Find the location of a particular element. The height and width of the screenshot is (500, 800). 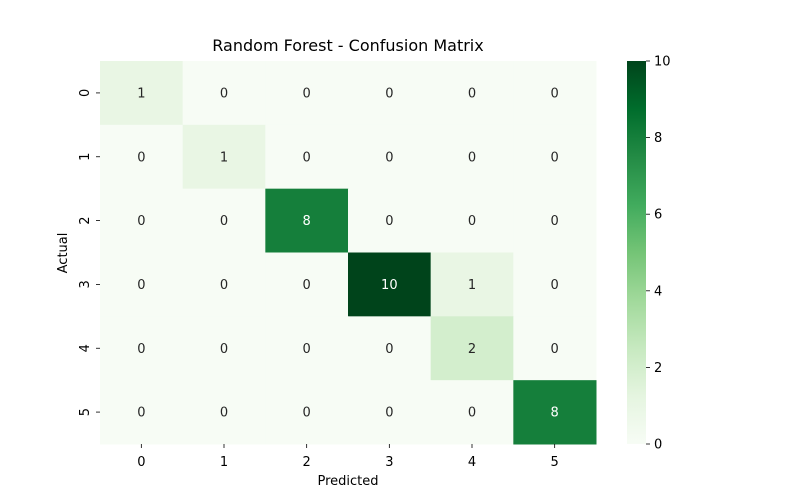

x-tick-label: 4 is located at coordinates (472, 462).